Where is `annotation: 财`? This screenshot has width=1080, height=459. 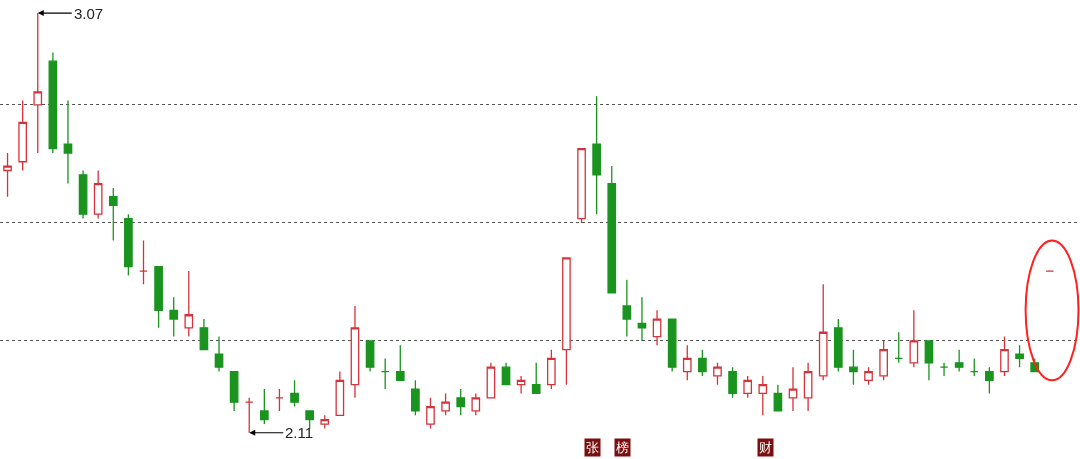
annotation: 财 is located at coordinates (765, 447).